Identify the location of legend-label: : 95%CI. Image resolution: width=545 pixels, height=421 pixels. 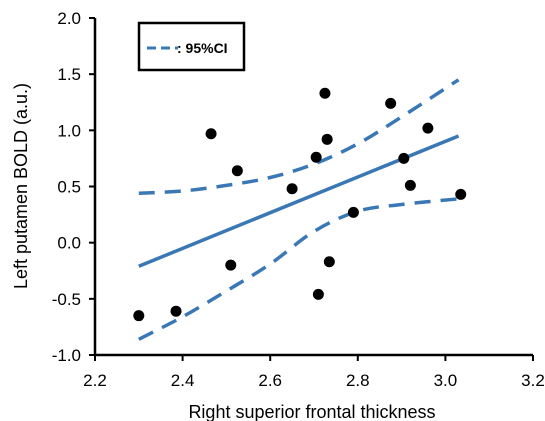
(202, 48).